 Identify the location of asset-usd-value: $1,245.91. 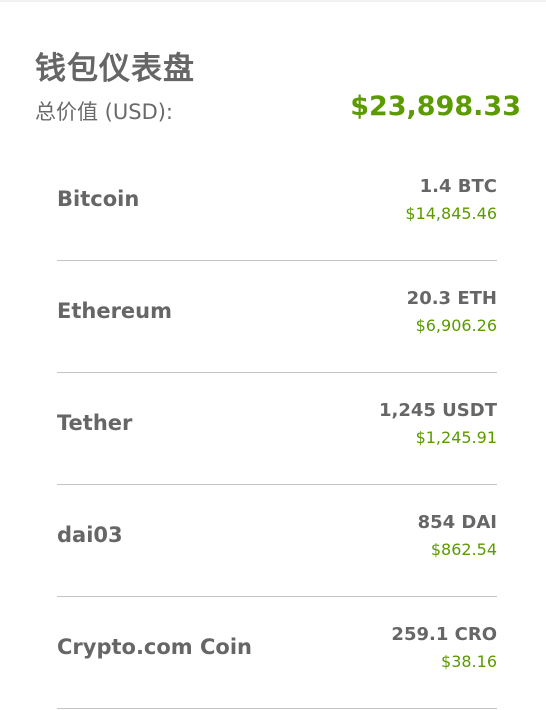
(456, 437).